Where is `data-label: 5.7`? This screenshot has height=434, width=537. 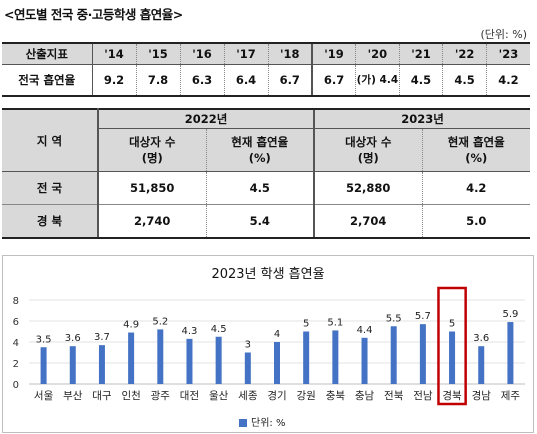 data-label: 5.7 is located at coordinates (423, 316).